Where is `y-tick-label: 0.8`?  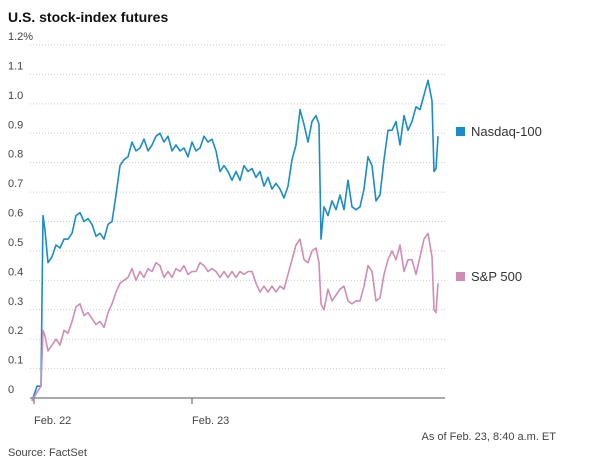
y-tick-label: 0.8 is located at coordinates (15, 155).